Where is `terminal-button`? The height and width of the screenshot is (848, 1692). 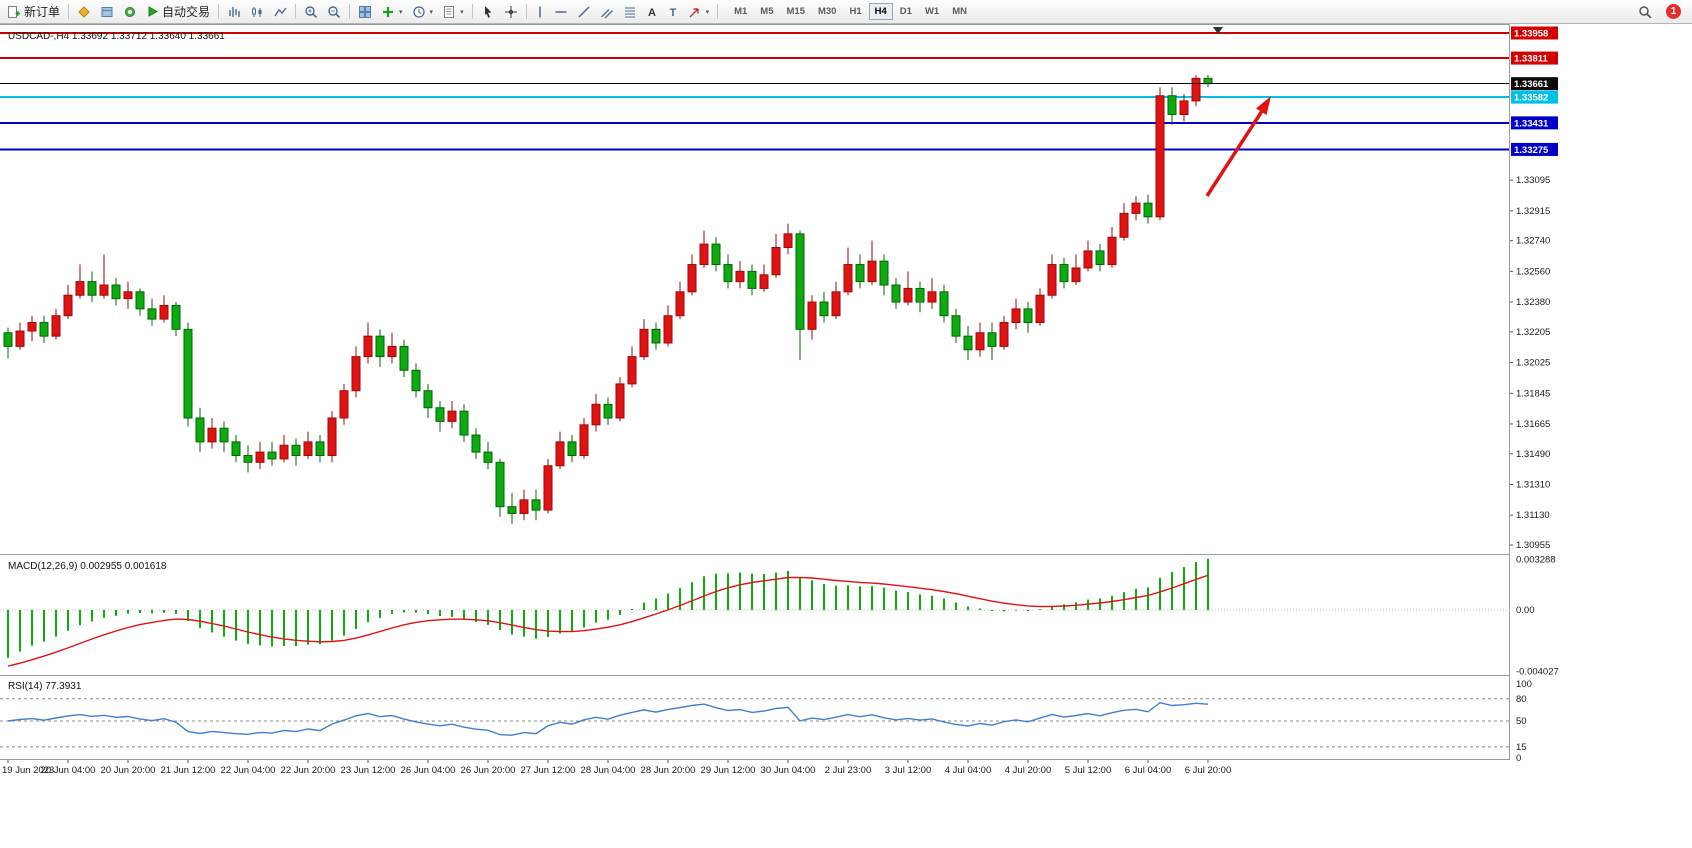
terminal-button is located at coordinates (130, 12).